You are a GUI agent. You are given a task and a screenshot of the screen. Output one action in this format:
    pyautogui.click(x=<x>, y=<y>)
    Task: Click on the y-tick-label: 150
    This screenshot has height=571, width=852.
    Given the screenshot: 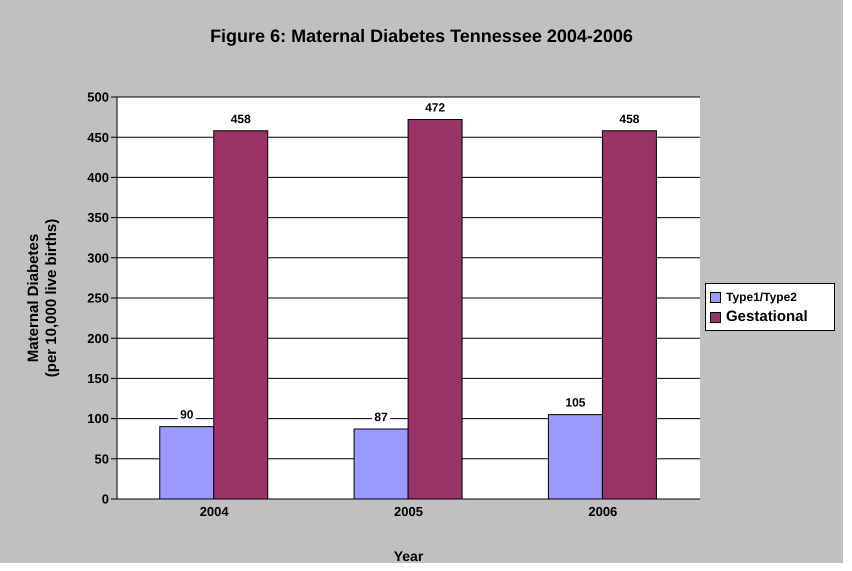 What is the action you would take?
    pyautogui.click(x=98, y=378)
    